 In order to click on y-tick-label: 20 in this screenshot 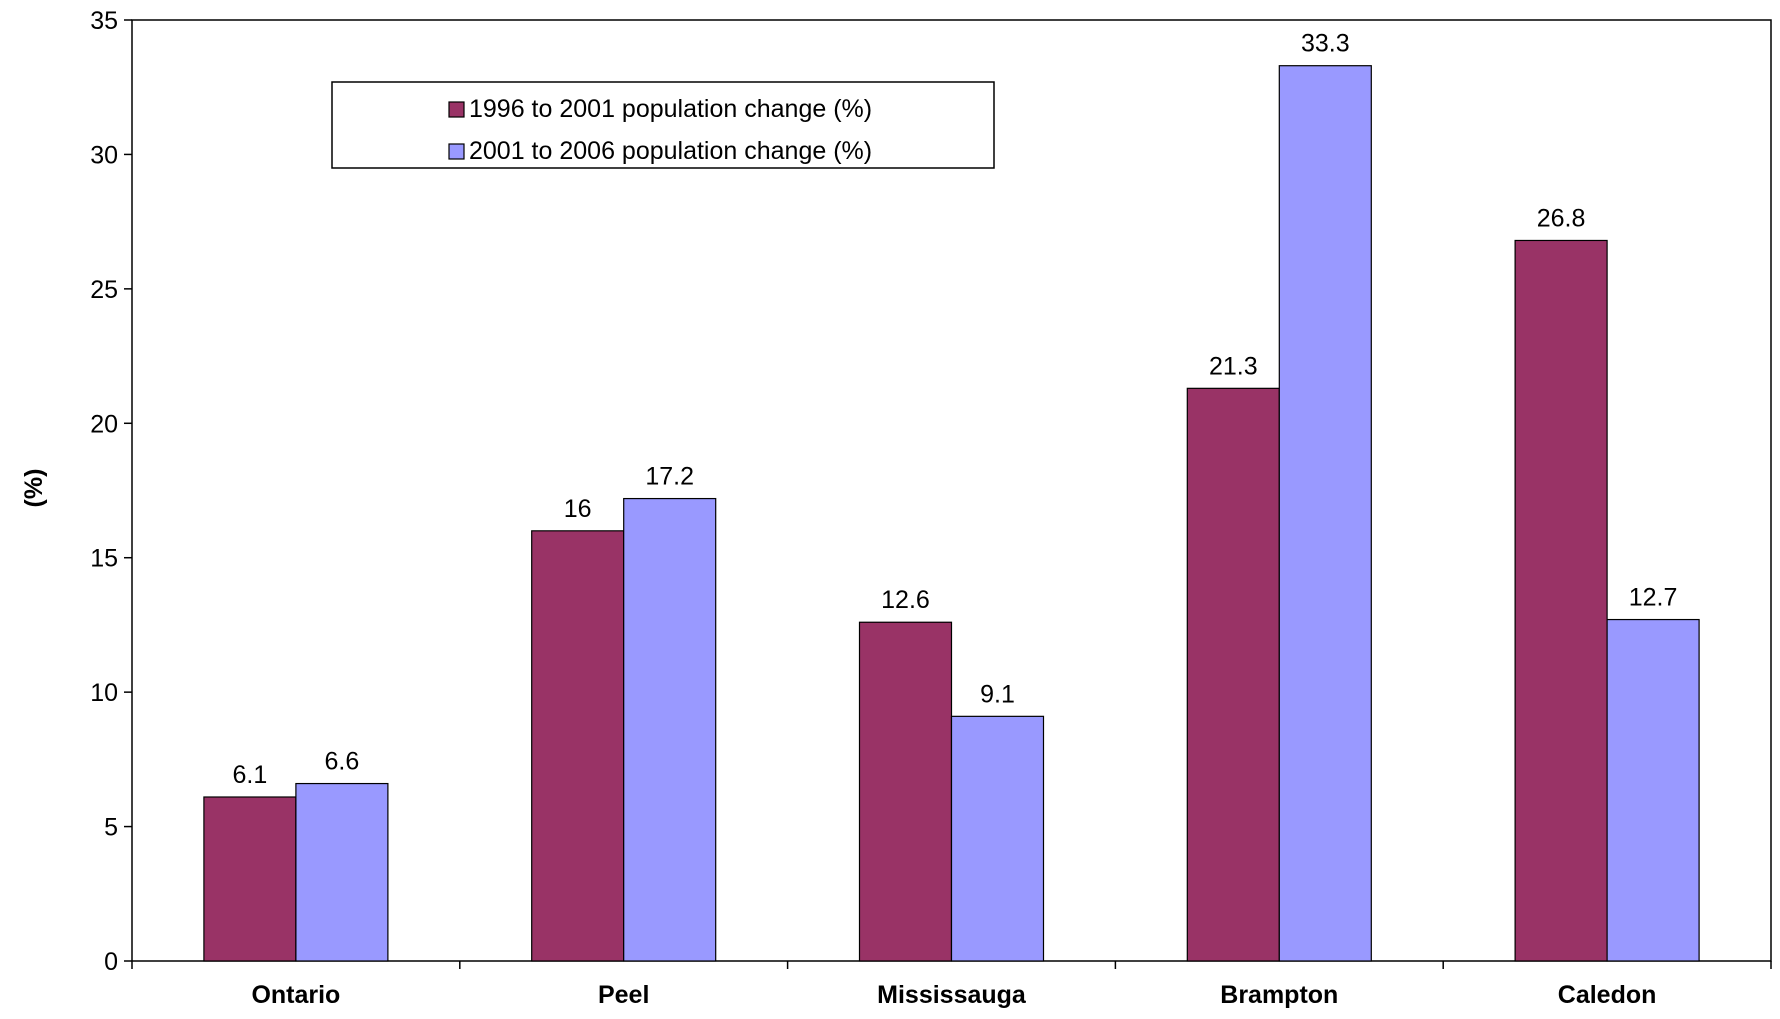, I will do `click(104, 424)`.